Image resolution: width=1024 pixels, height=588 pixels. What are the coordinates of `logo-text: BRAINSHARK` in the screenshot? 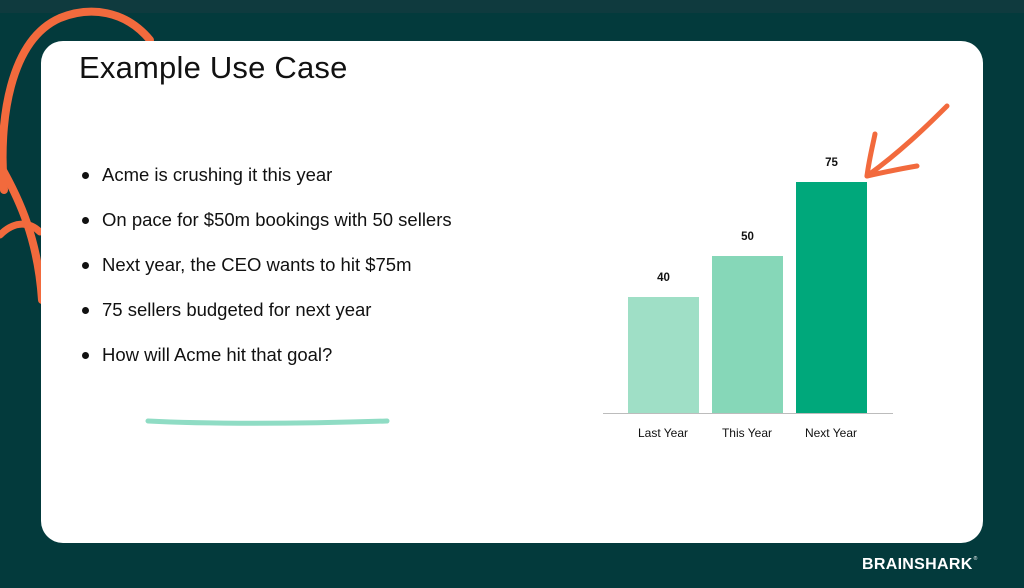 It's located at (917, 564).